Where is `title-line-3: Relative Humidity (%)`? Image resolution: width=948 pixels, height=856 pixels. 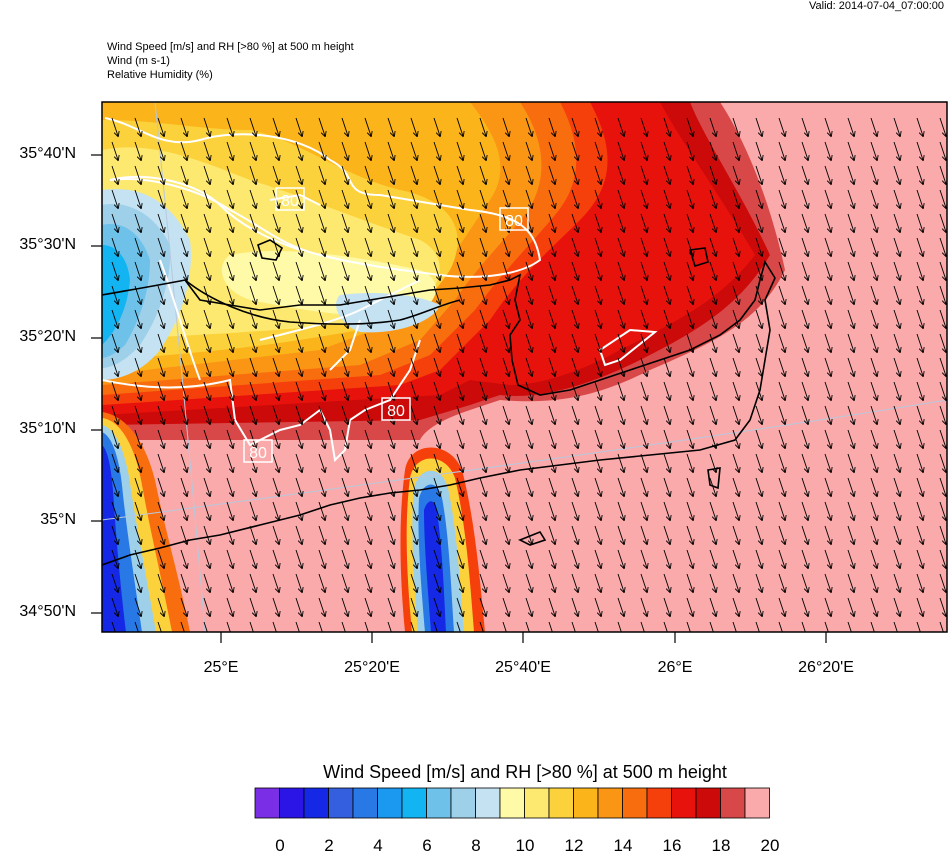 title-line-3: Relative Humidity (%) is located at coordinates (160, 75).